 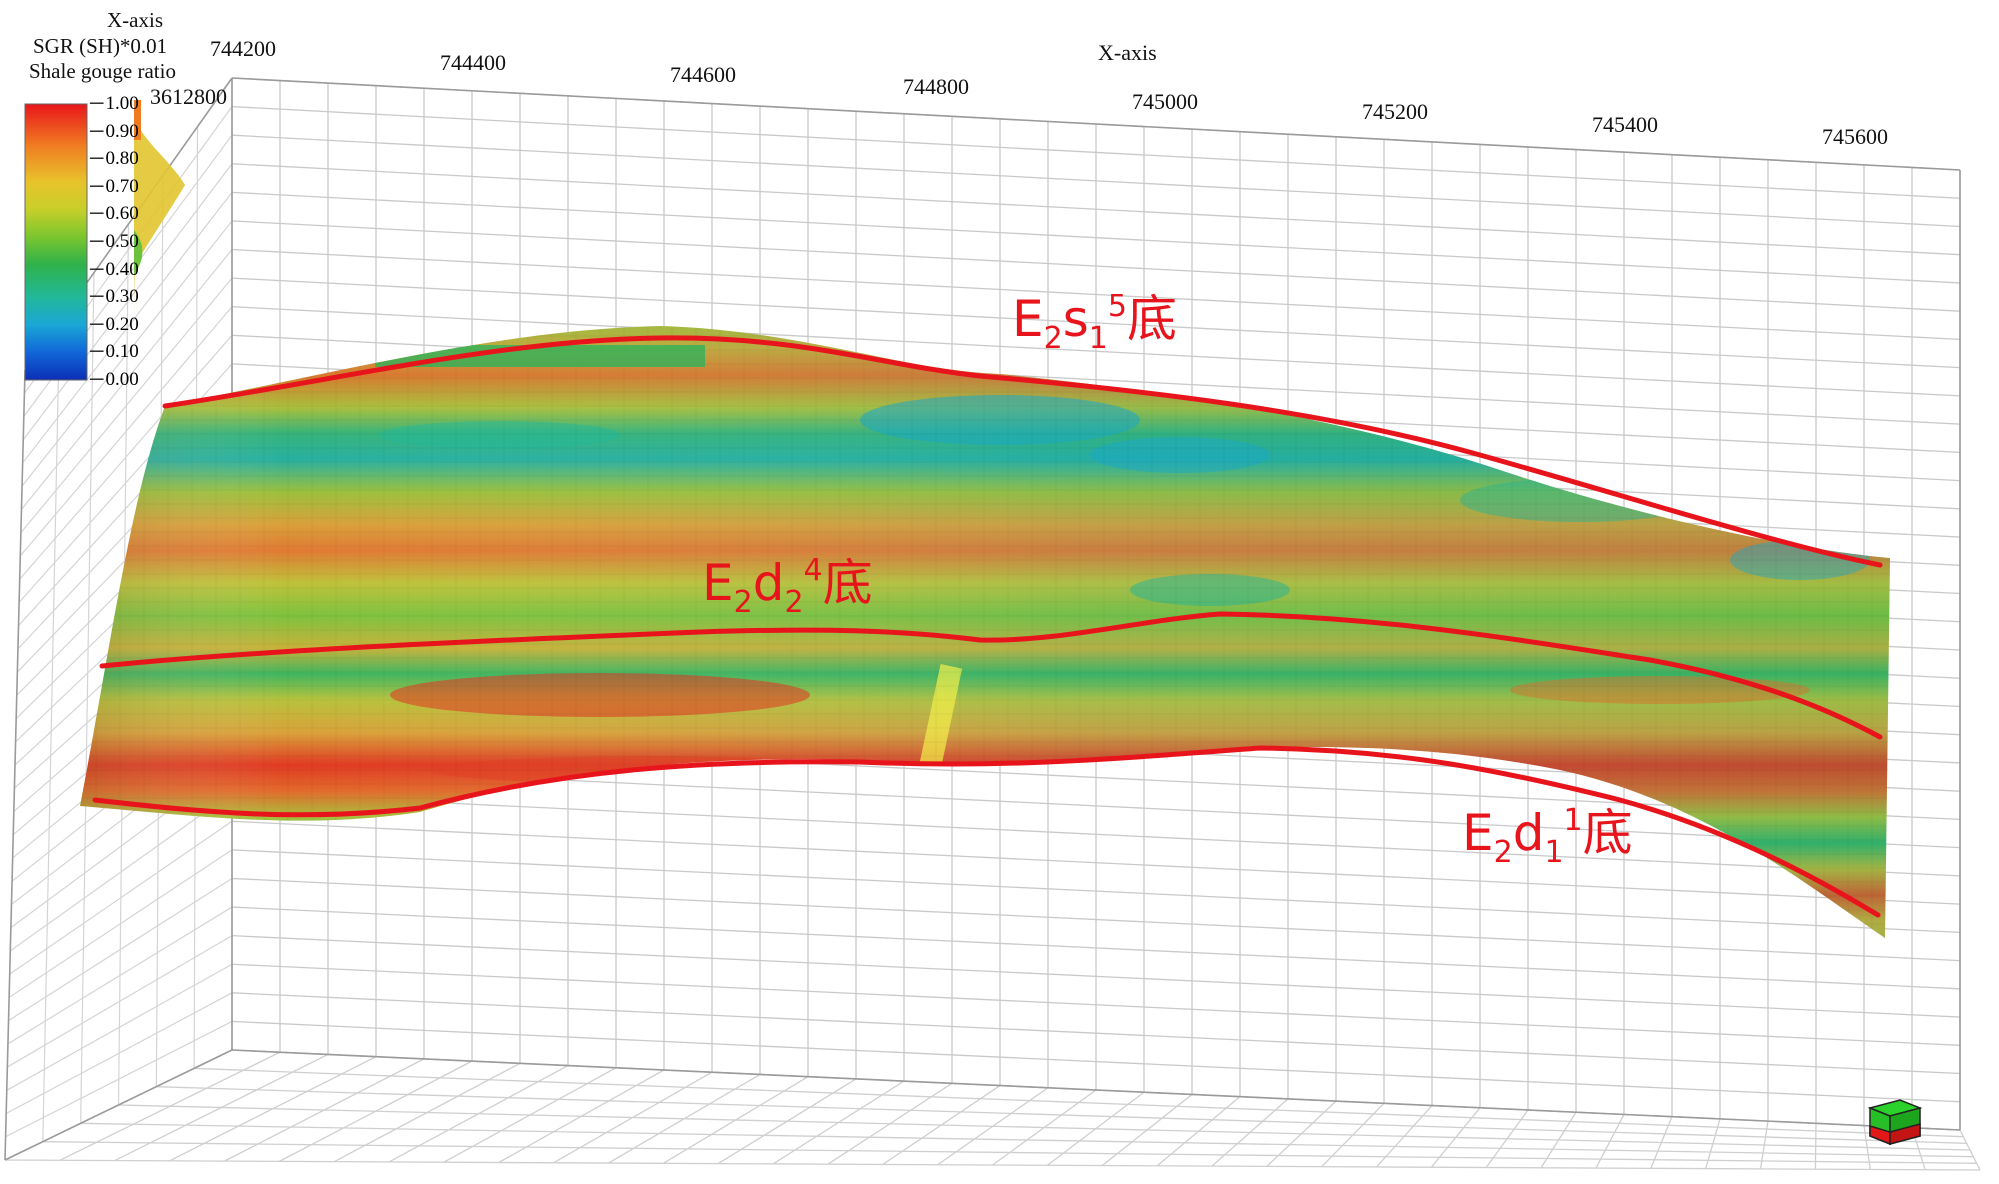 I want to click on colorbar-tick-label: 1.00, so click(x=114, y=103).